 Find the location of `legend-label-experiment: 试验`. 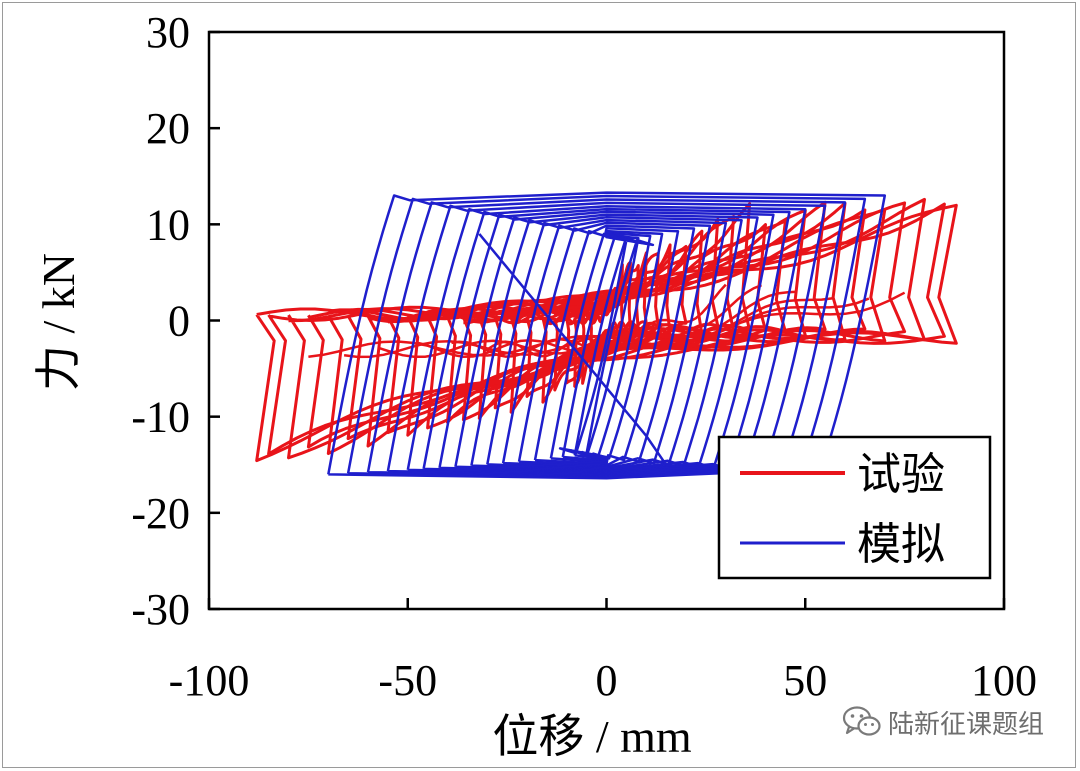

legend-label-experiment: 试验 is located at coordinates (901, 474).